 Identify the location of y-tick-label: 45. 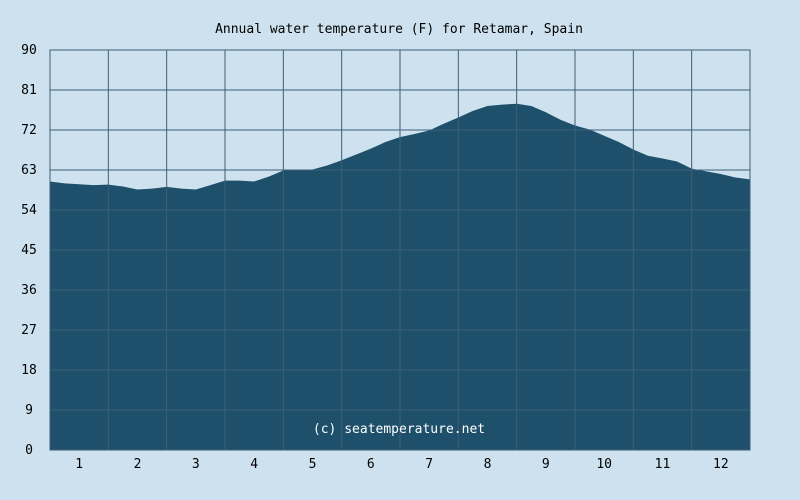
(29, 250).